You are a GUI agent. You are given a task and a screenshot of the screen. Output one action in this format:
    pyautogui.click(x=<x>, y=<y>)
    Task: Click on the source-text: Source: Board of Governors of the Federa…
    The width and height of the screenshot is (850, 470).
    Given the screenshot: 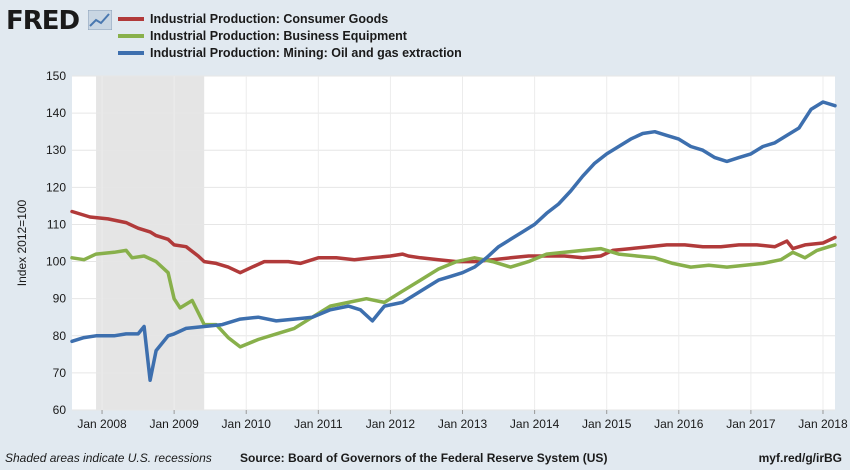 What is the action you would take?
    pyautogui.click(x=424, y=458)
    